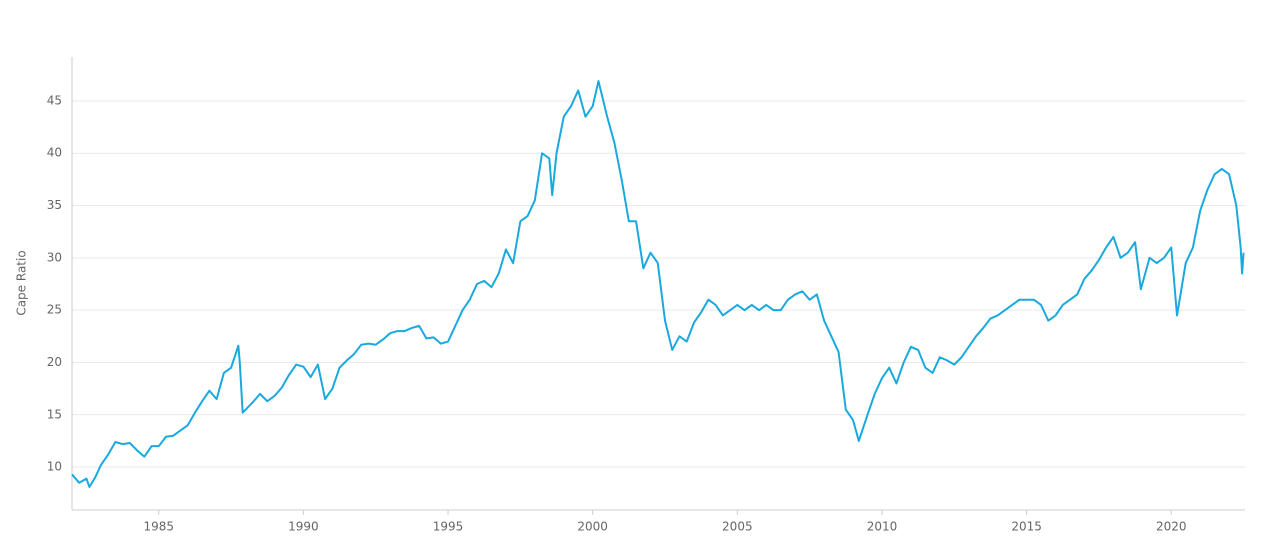 This screenshot has width=1280, height=554. Describe the element at coordinates (54, 153) in the screenshot. I see `y-tick-label: 40` at that location.